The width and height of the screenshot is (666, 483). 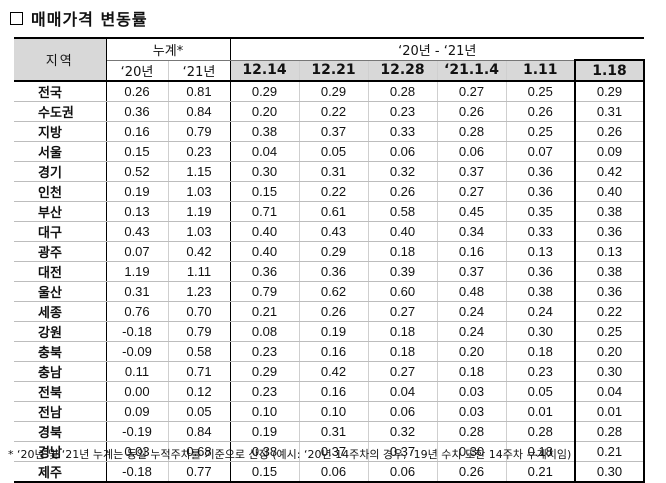 What do you see at coordinates (137, 131) in the screenshot?
I see `cumulative-2020-cell: 0.16` at bounding box center [137, 131].